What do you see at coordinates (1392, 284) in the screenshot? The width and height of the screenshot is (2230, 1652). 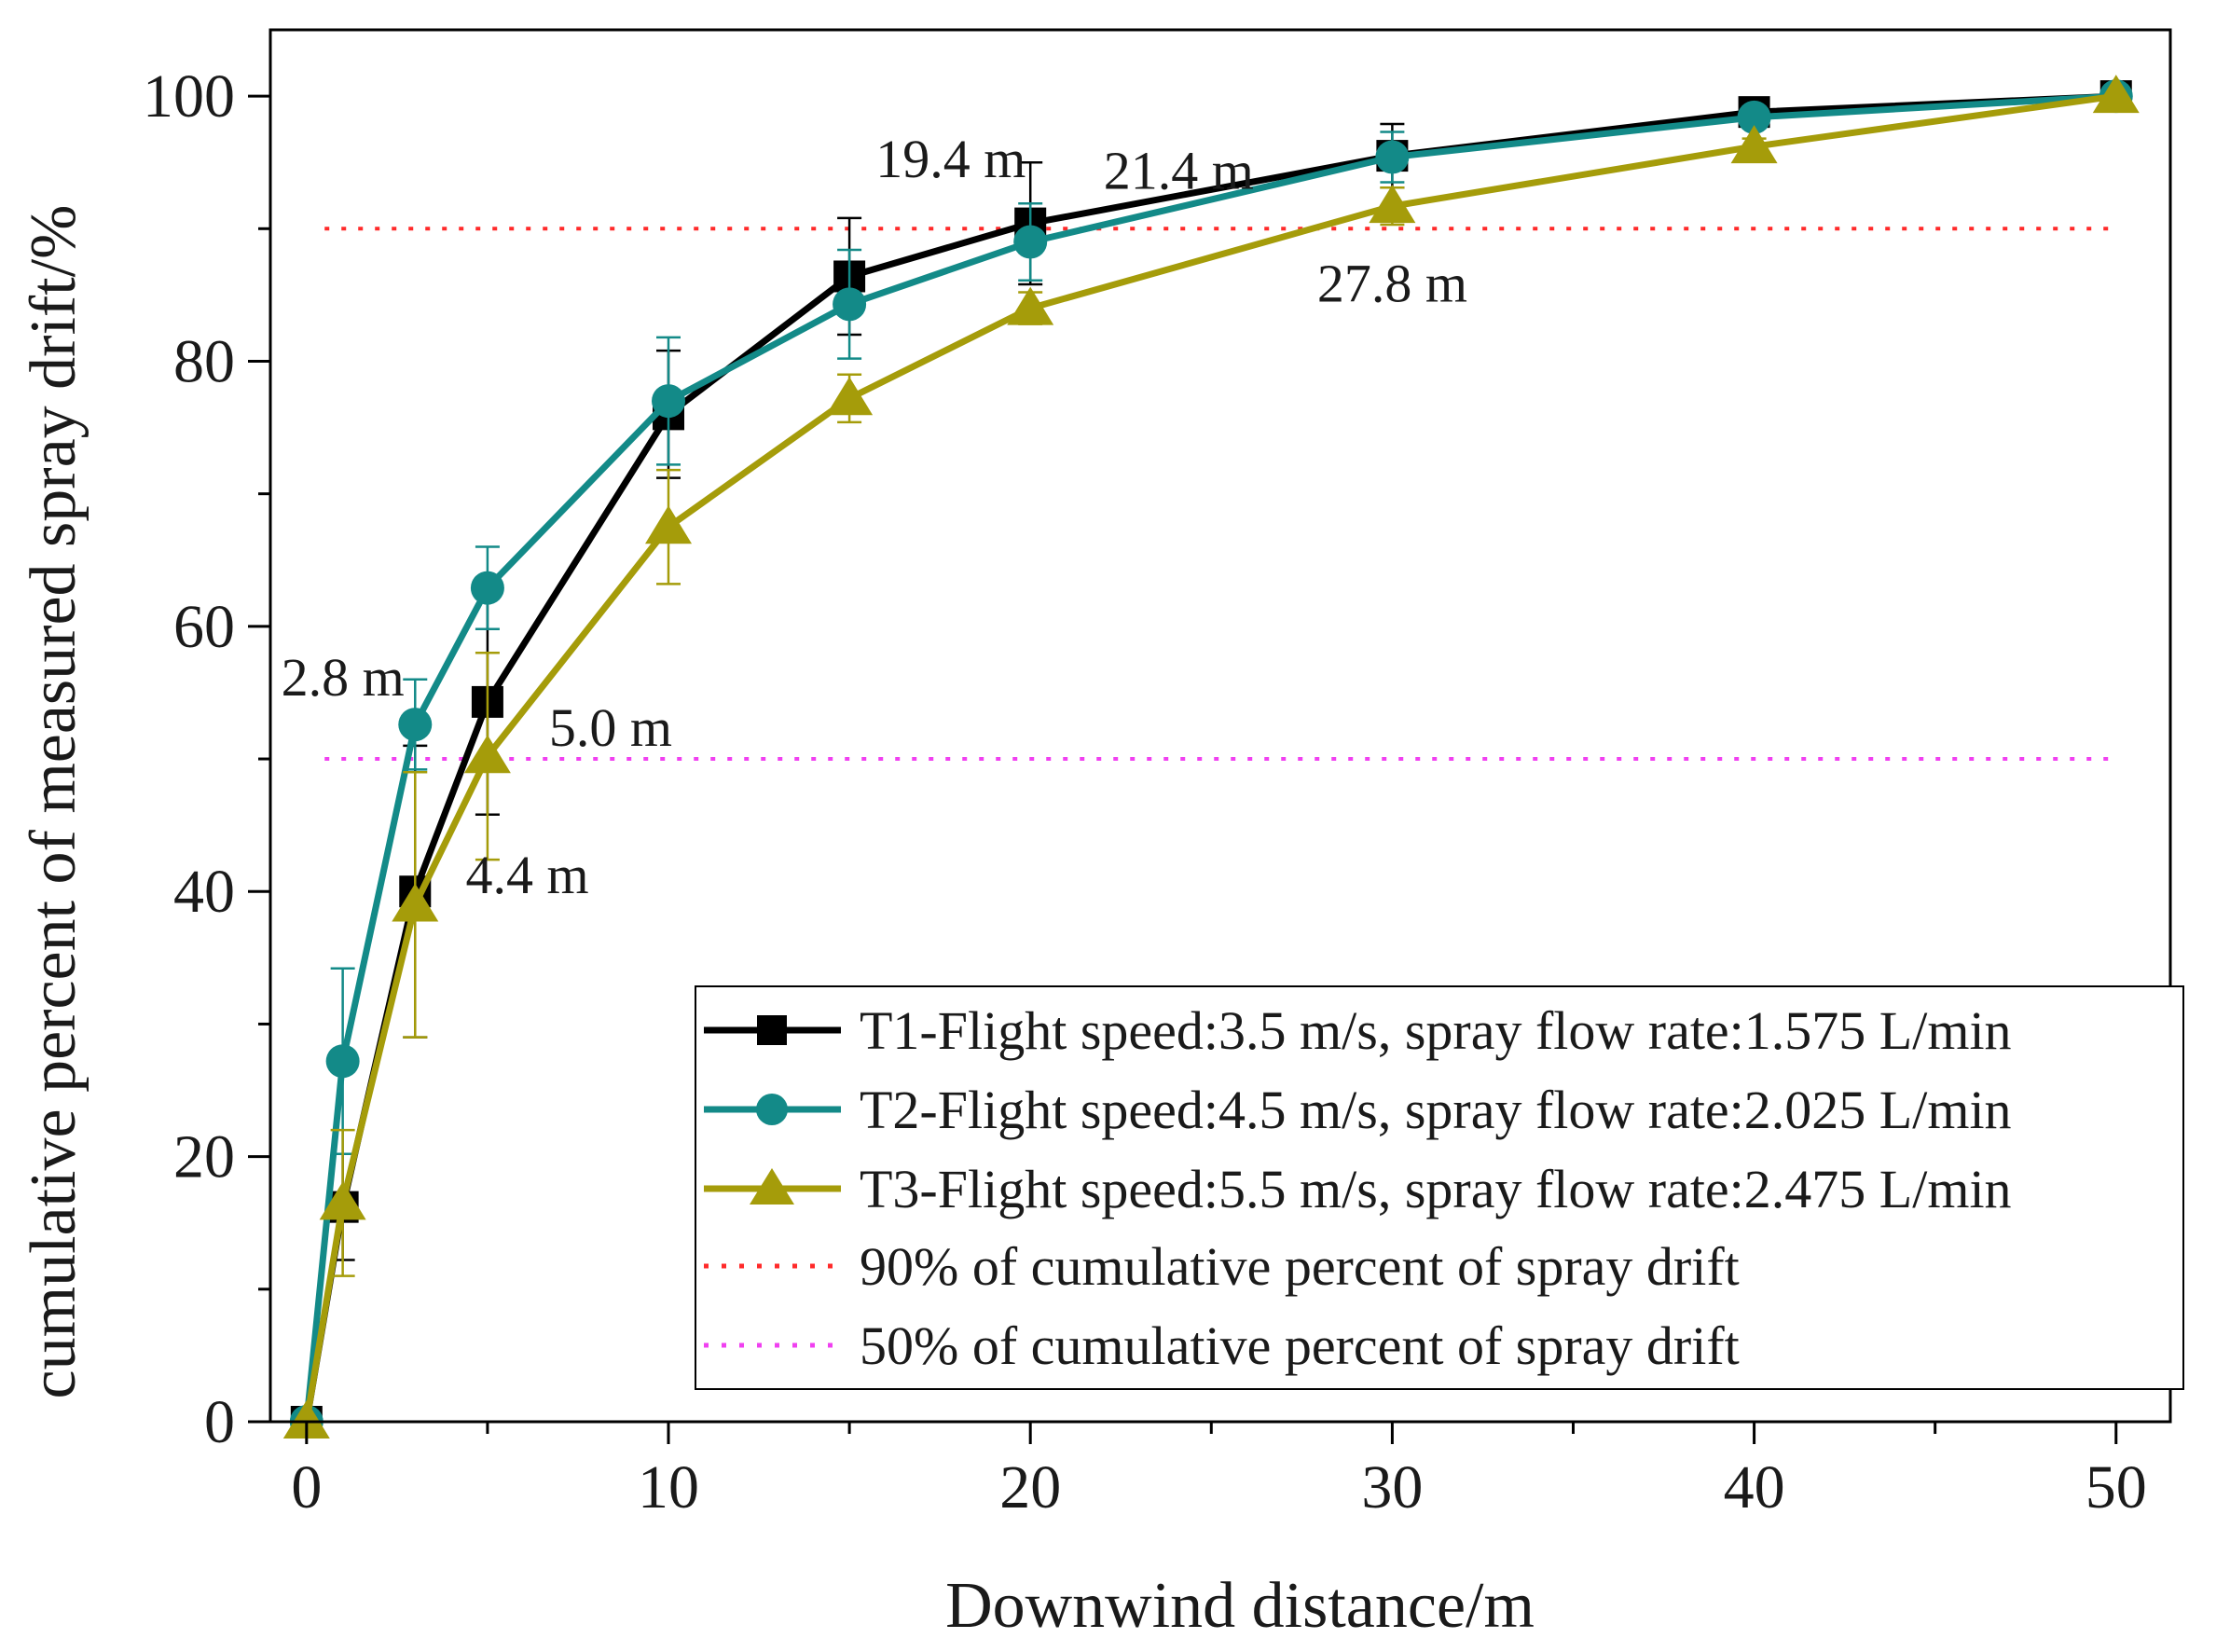 I see `distance-annotation: 27.8 m` at bounding box center [1392, 284].